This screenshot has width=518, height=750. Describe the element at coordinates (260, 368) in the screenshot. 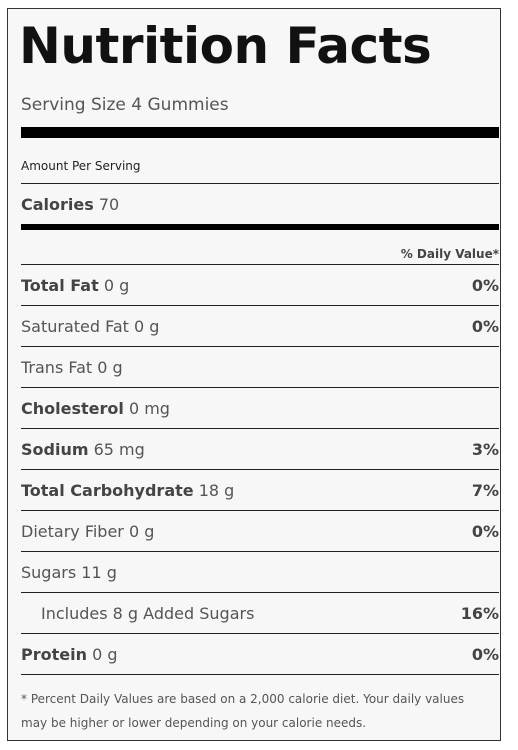

I see `nutrient-row: Trans Fat 0 g` at that location.